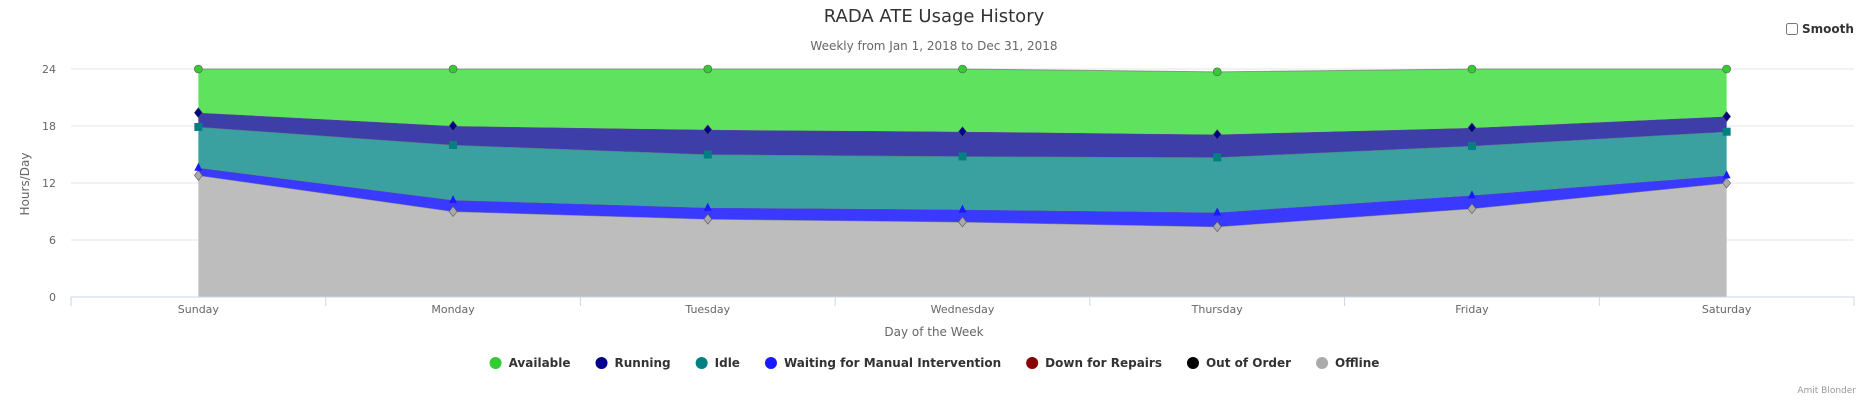  I want to click on legend-label: Idle, so click(727, 363).